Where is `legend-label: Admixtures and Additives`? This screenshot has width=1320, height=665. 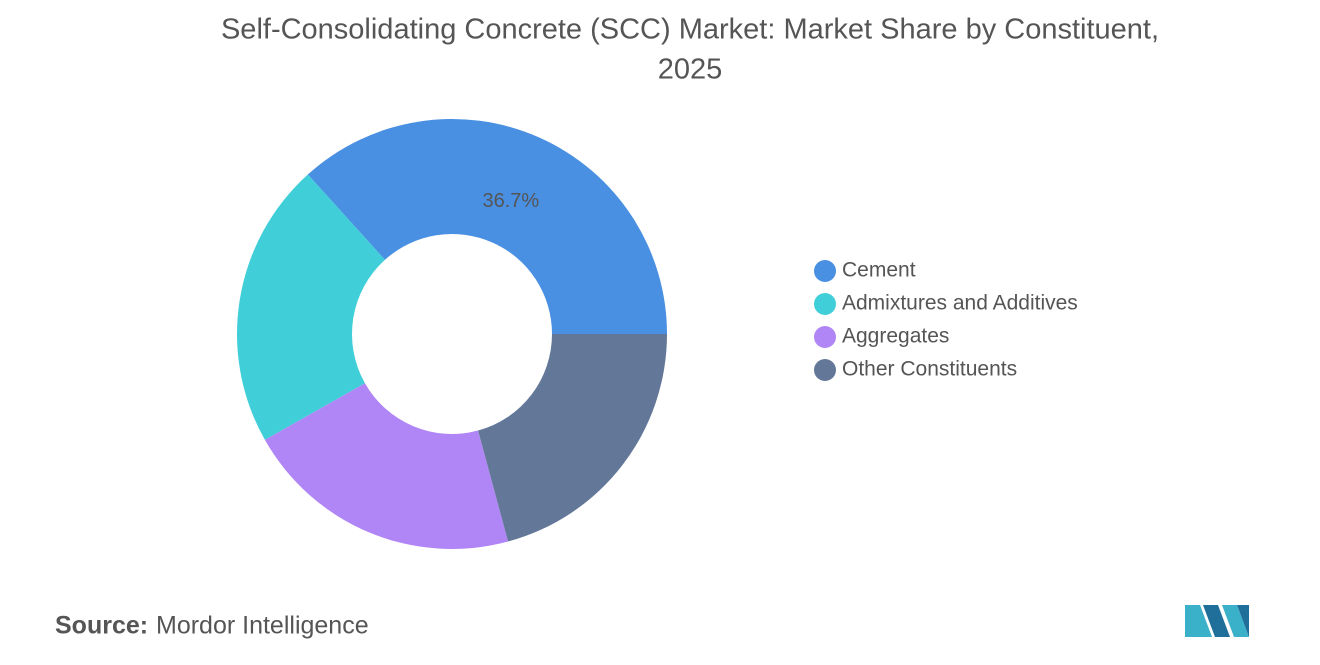 legend-label: Admixtures and Additives is located at coordinates (960, 303).